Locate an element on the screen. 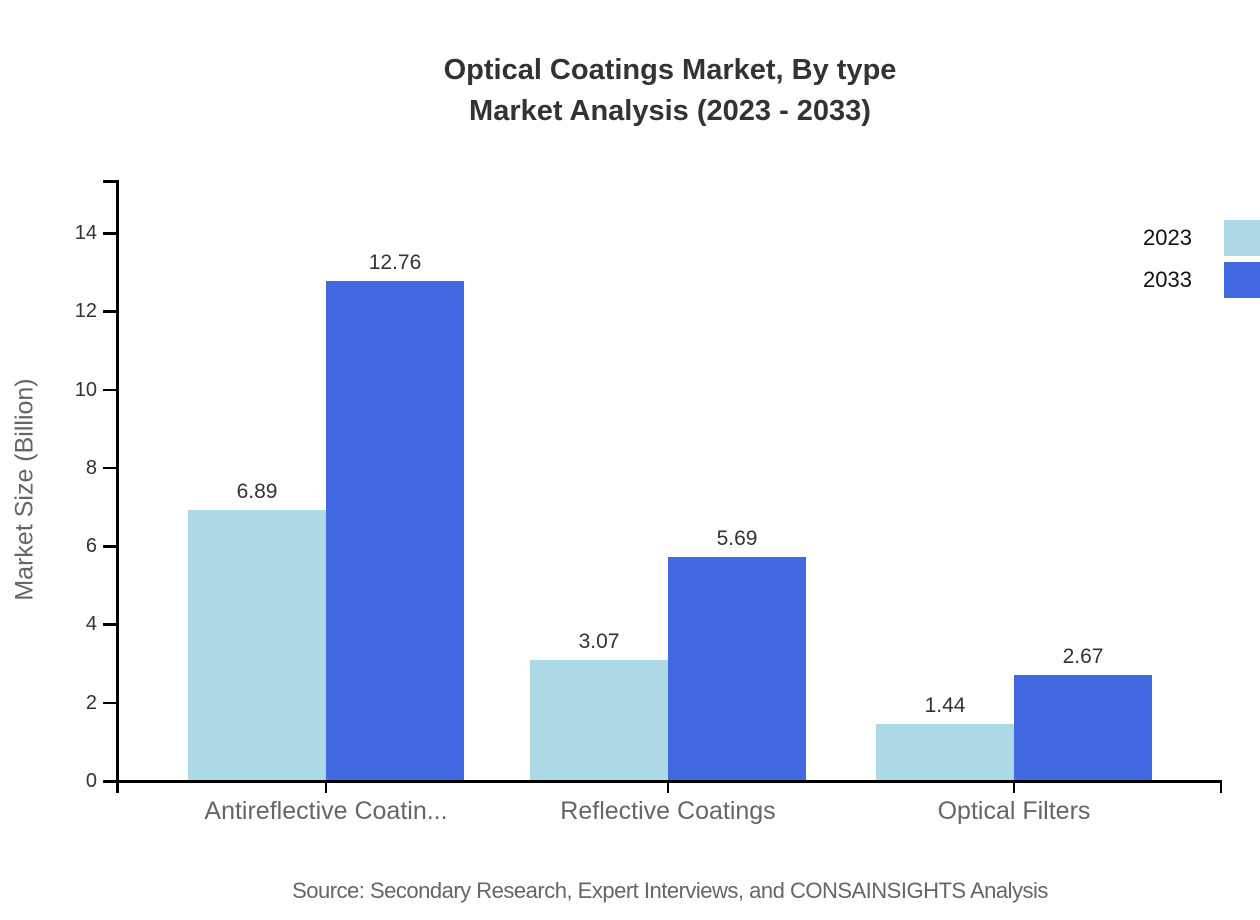 This screenshot has width=1260, height=920. y-axis-title: Market Size (Billion) is located at coordinates (24, 489).